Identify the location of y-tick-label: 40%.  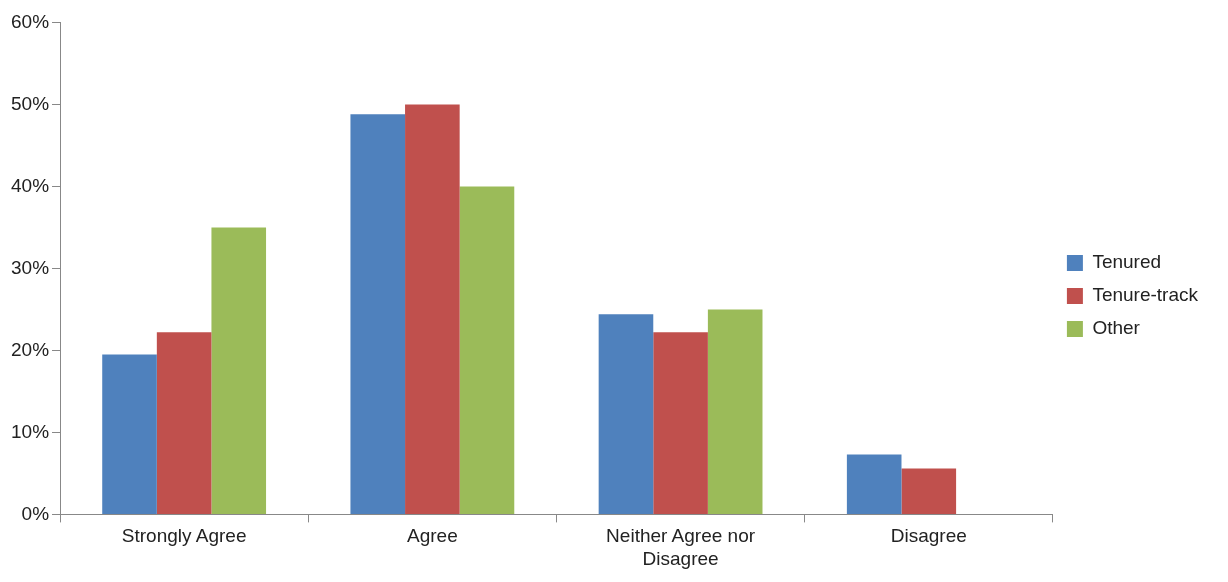
(30, 185).